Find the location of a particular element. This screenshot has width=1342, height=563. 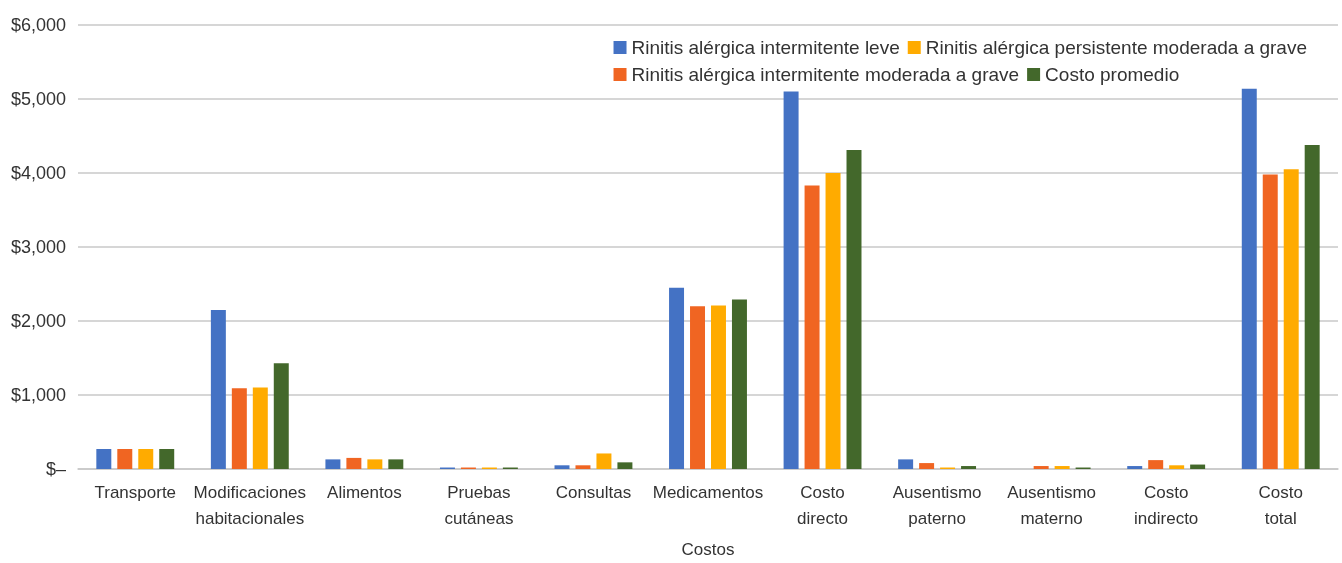

y-tick-label: $6,000 is located at coordinates (38, 25).